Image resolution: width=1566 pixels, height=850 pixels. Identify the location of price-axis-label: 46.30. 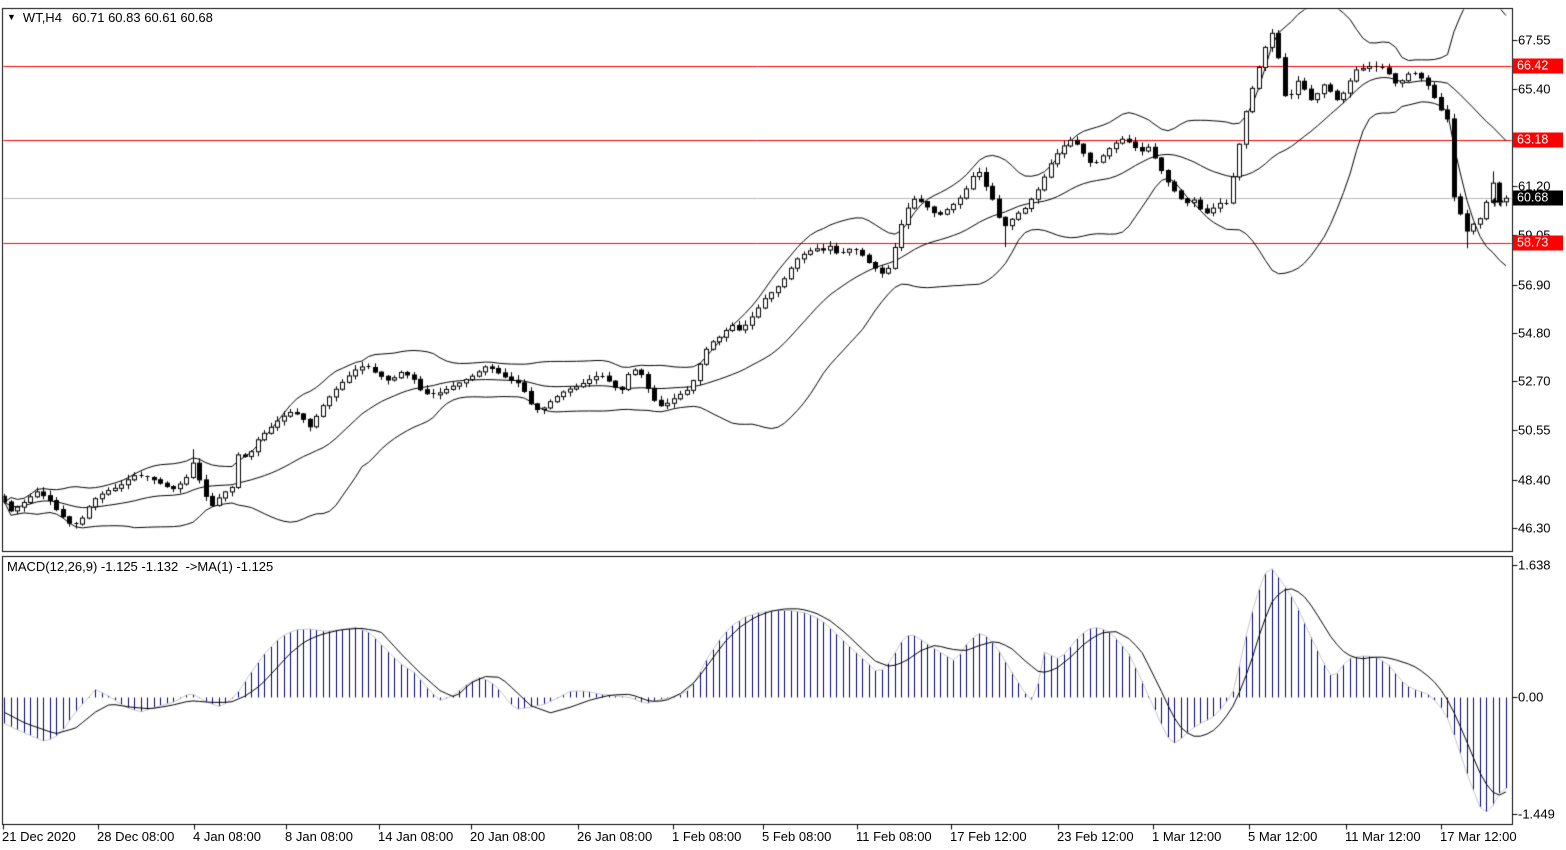
(1534, 528).